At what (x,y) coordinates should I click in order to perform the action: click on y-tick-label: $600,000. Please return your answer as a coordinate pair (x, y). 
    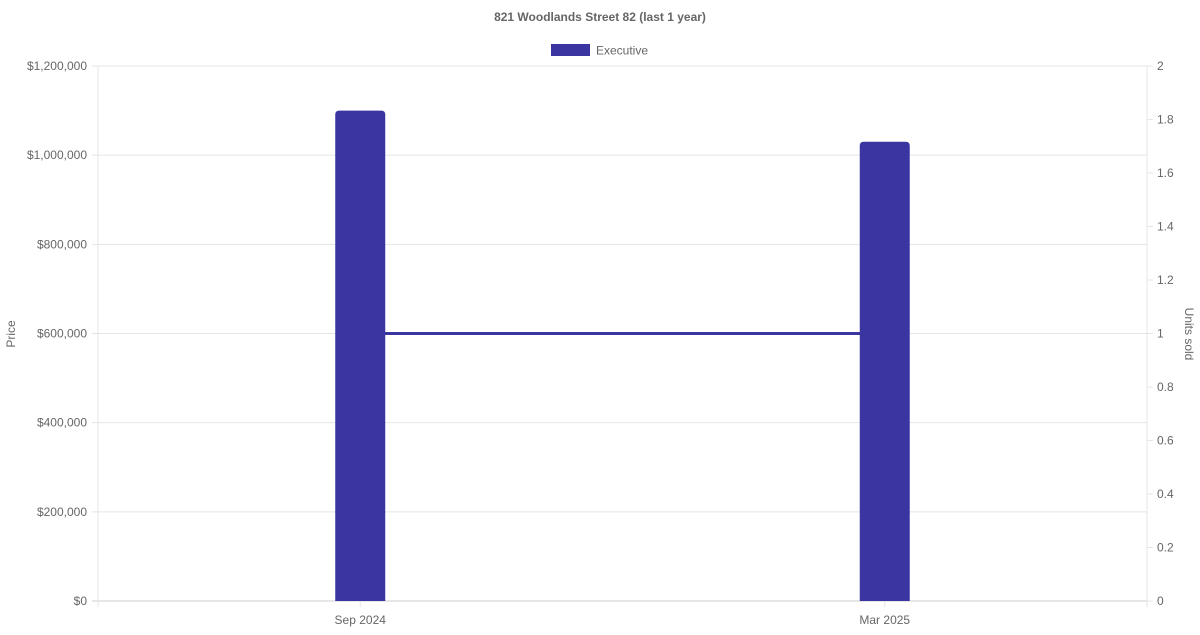
    Looking at the image, I should click on (62, 334).